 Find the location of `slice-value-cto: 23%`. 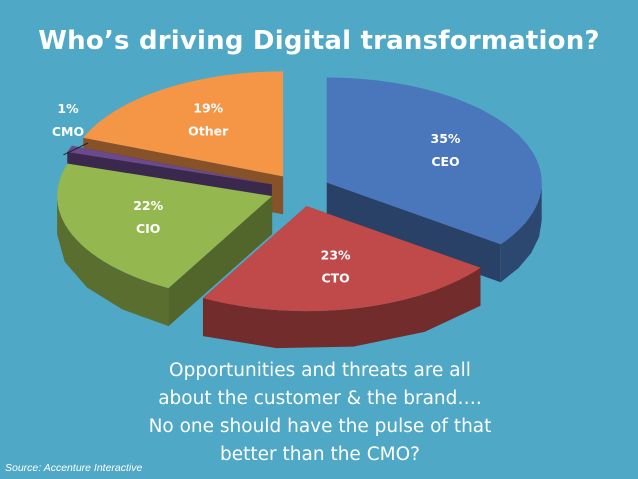

slice-value-cto: 23% is located at coordinates (336, 255).